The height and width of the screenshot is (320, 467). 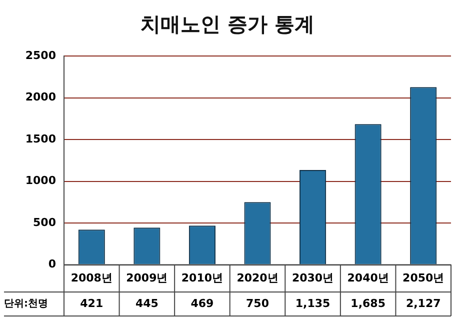 I want to click on x-tick-label: 2009년, so click(x=147, y=277).